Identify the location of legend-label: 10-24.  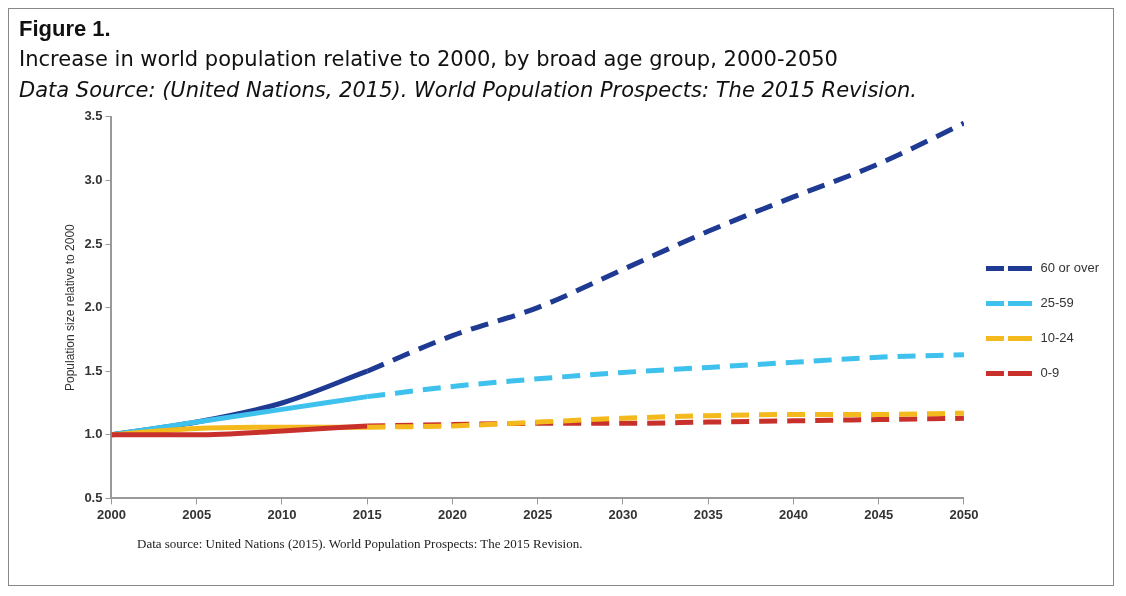
(1057, 338).